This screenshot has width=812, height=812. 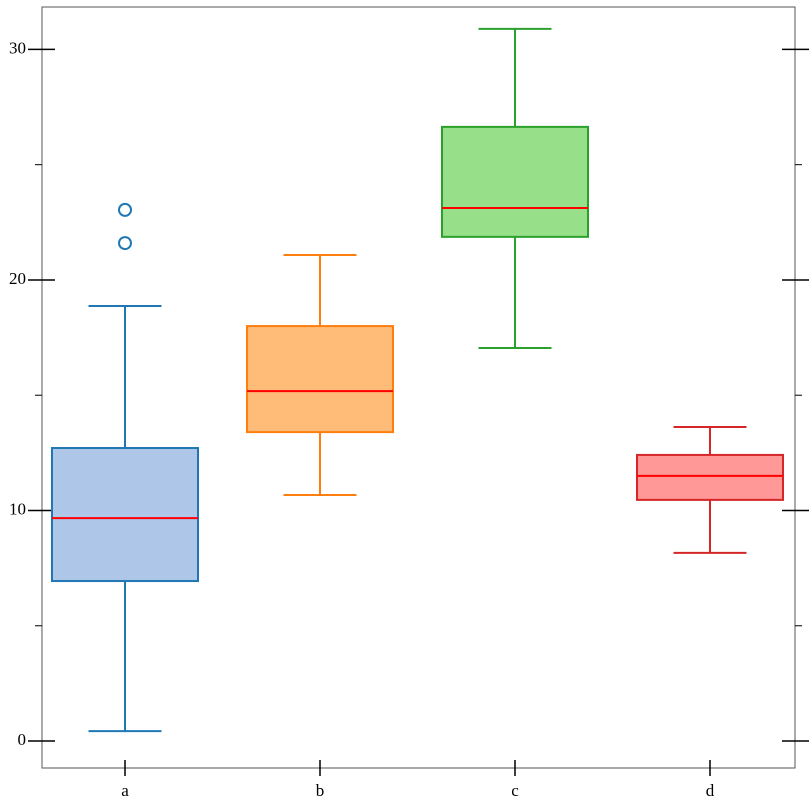 What do you see at coordinates (17, 278) in the screenshot?
I see `y-tick-label: 20` at bounding box center [17, 278].